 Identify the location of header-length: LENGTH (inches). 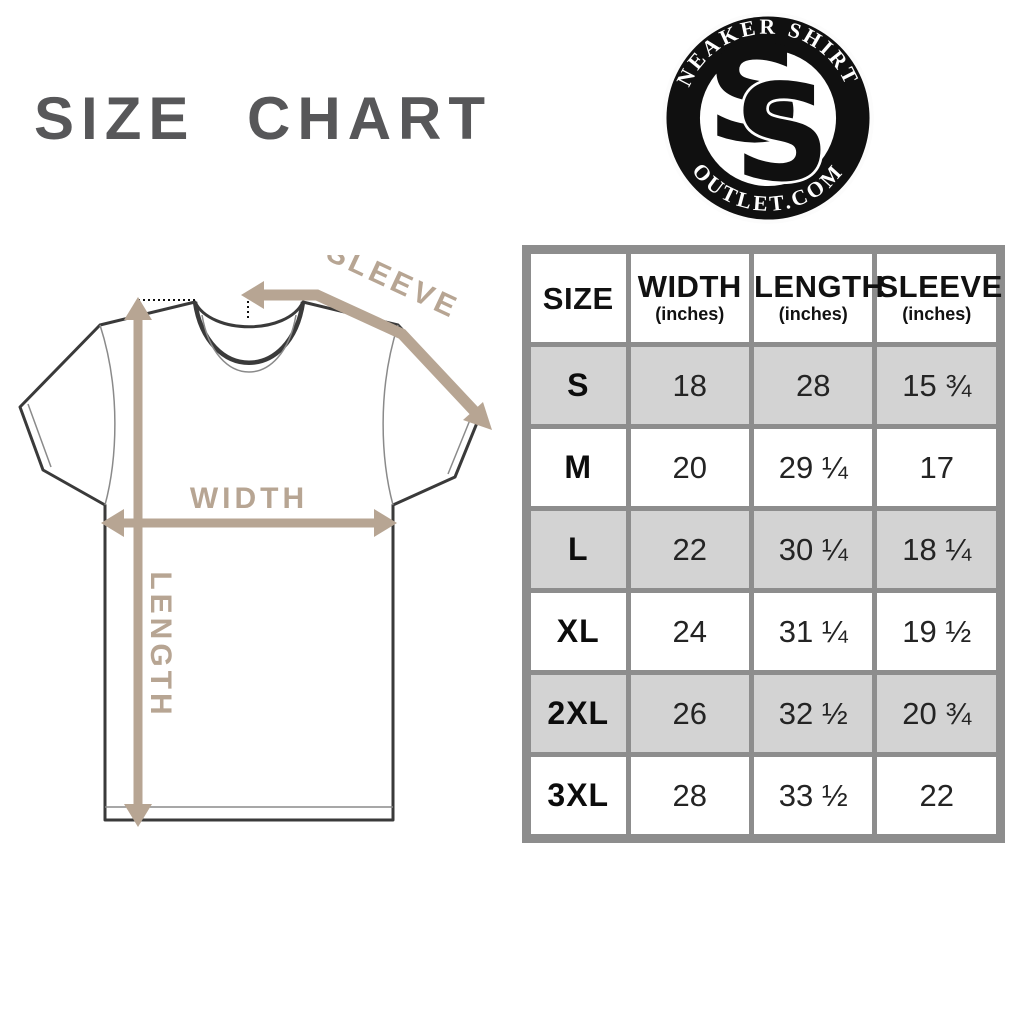
(818, 298).